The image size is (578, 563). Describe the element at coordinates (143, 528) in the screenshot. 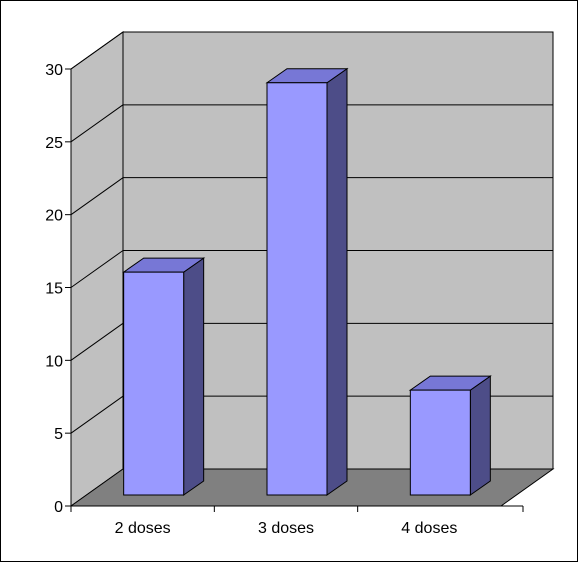

I see `x-tick-label: 2 doses` at that location.